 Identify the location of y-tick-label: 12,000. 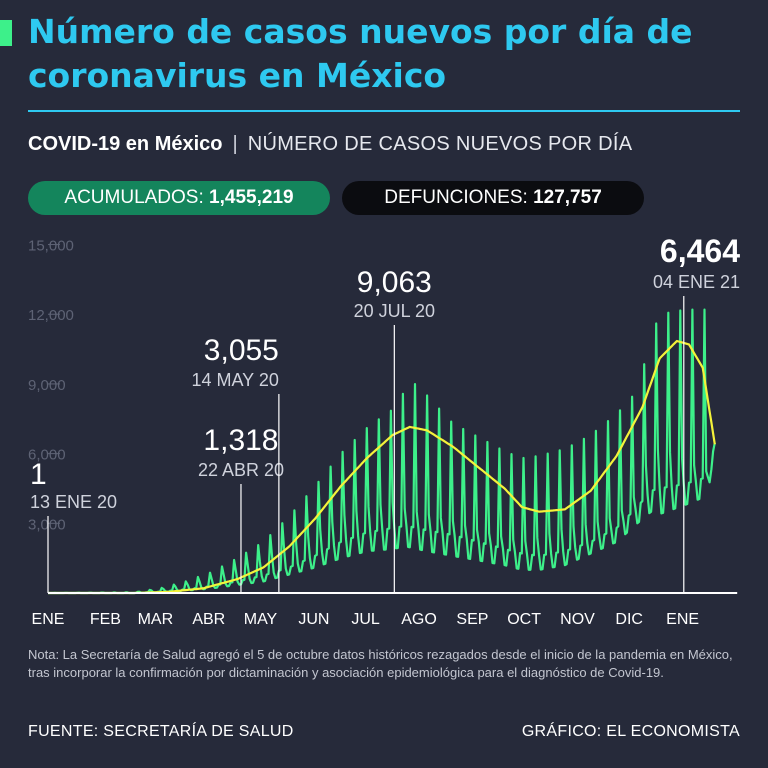
(51, 315).